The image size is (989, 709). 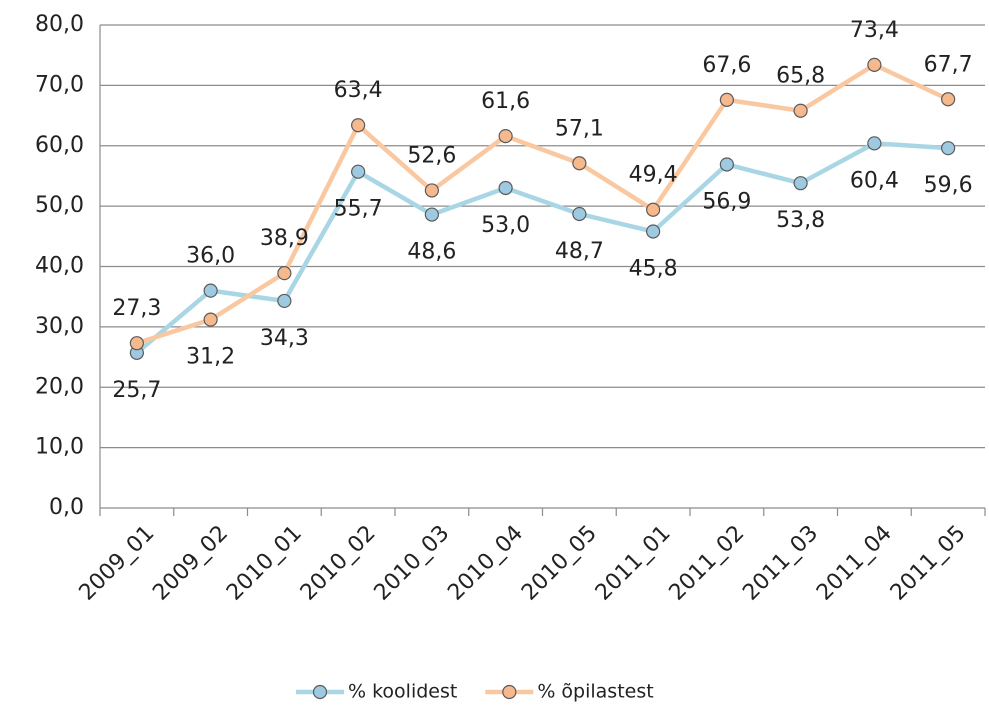 What do you see at coordinates (358, 90) in the screenshot?
I see `data-label: 63,4` at bounding box center [358, 90].